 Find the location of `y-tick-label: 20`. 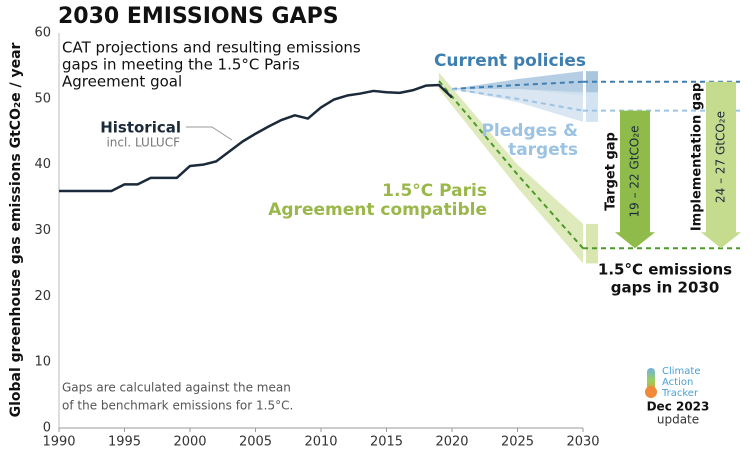

y-tick-label: 20 is located at coordinates (42, 296).